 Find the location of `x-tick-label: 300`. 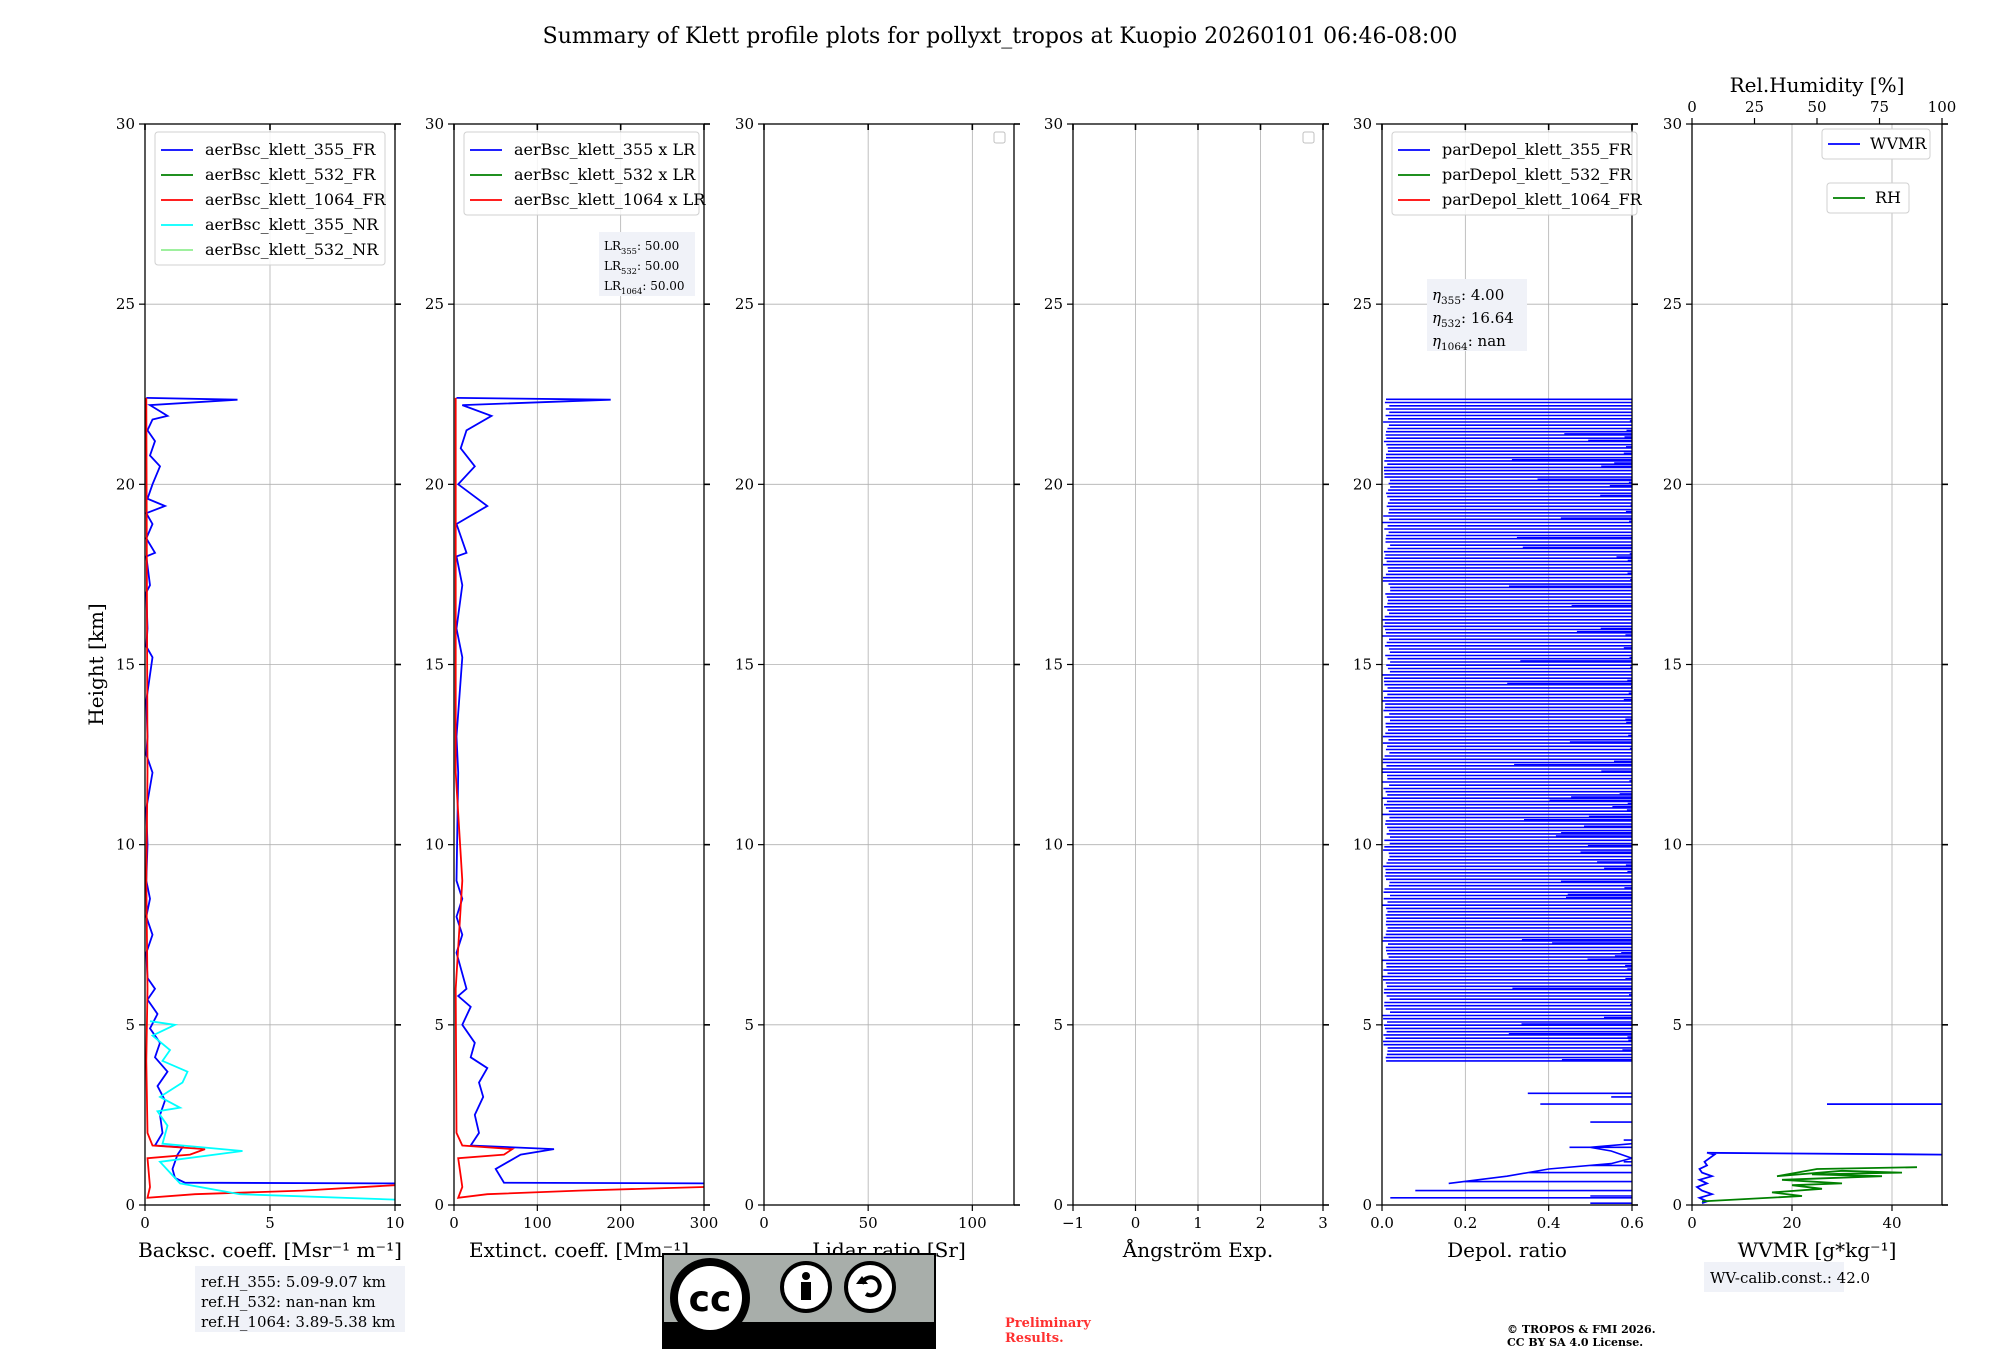

x-tick-label: 300 is located at coordinates (704, 1223).